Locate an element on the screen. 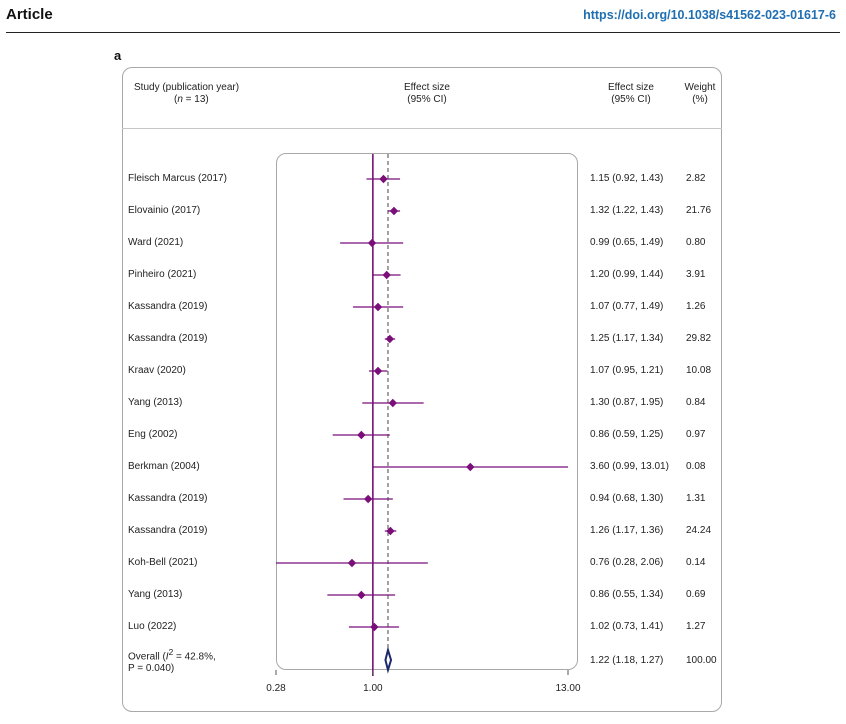 This screenshot has height=724, width=846. study-column-header: Study (publication year) (n = 13) is located at coordinates (186, 94).